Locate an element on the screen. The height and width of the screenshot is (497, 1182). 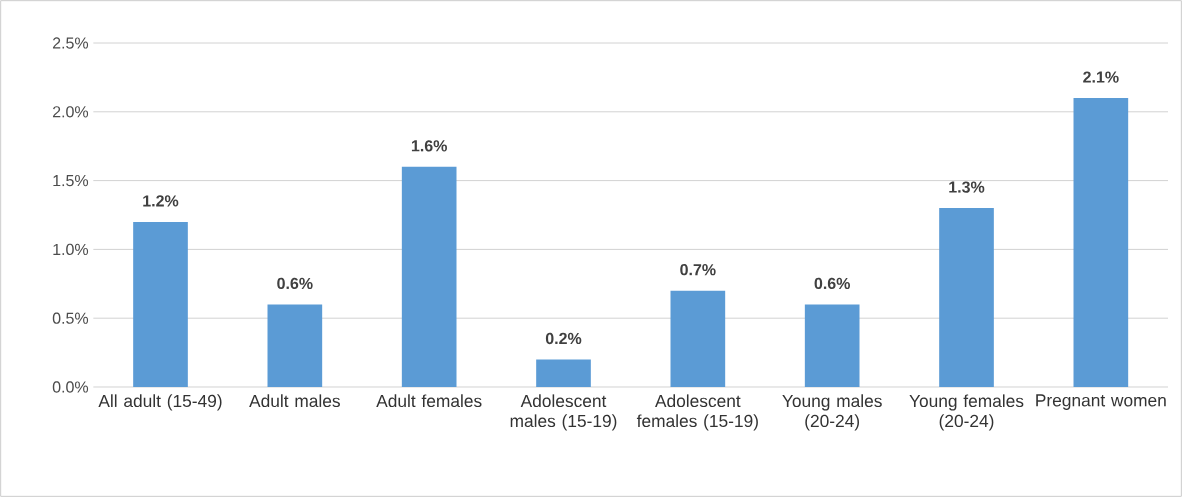
x-tick-label: Adult females is located at coordinates (429, 401).